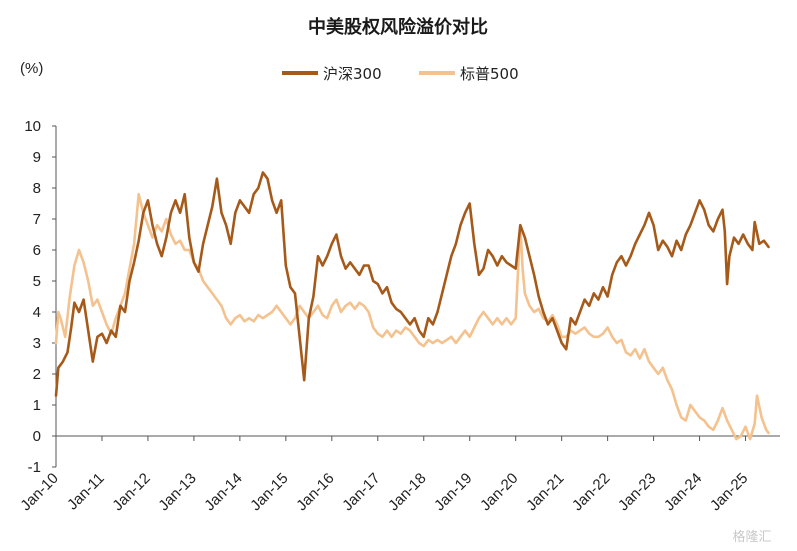 The image size is (797, 551). Describe the element at coordinates (223, 492) in the screenshot. I see `x-tick-label: Jan-14` at that location.